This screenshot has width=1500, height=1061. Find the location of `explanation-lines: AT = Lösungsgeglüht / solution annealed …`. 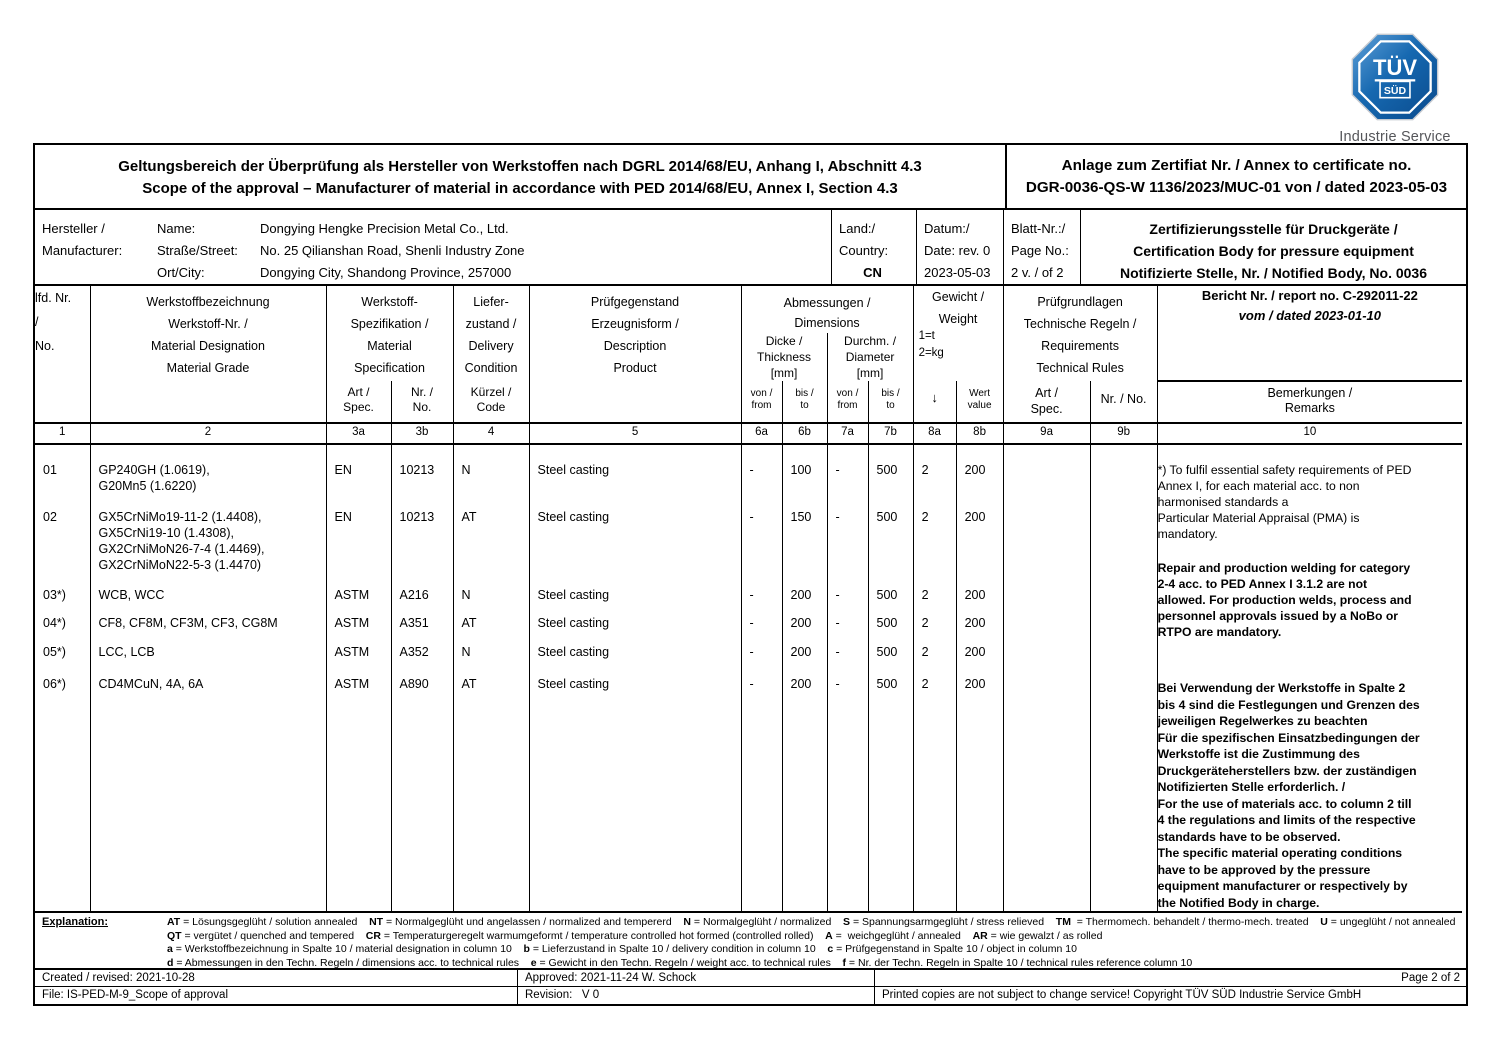

explanation-lines: AT = Lösungsgeglüht / solution annealed … is located at coordinates (816, 941).